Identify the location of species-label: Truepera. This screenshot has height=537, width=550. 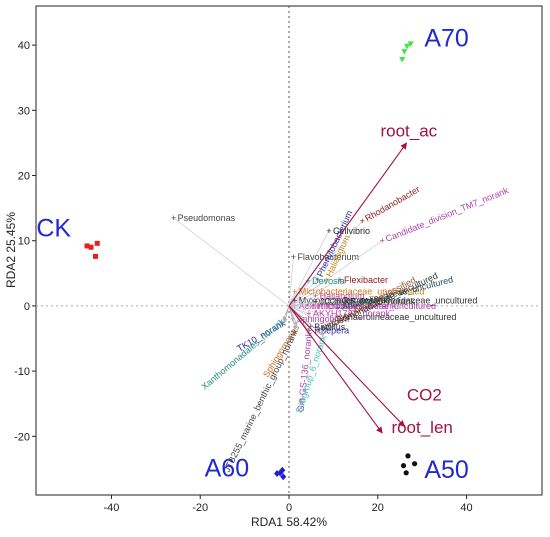
(331, 331).